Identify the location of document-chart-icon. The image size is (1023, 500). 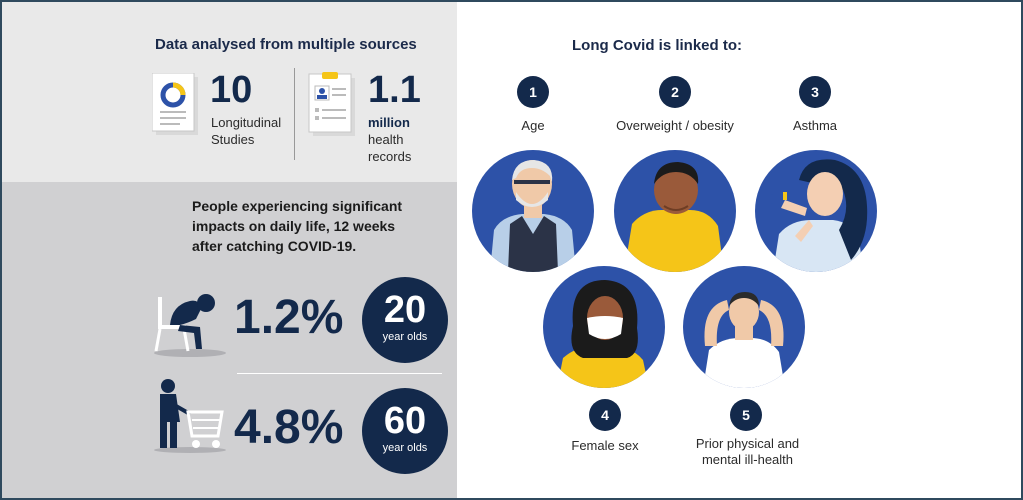
(175, 104).